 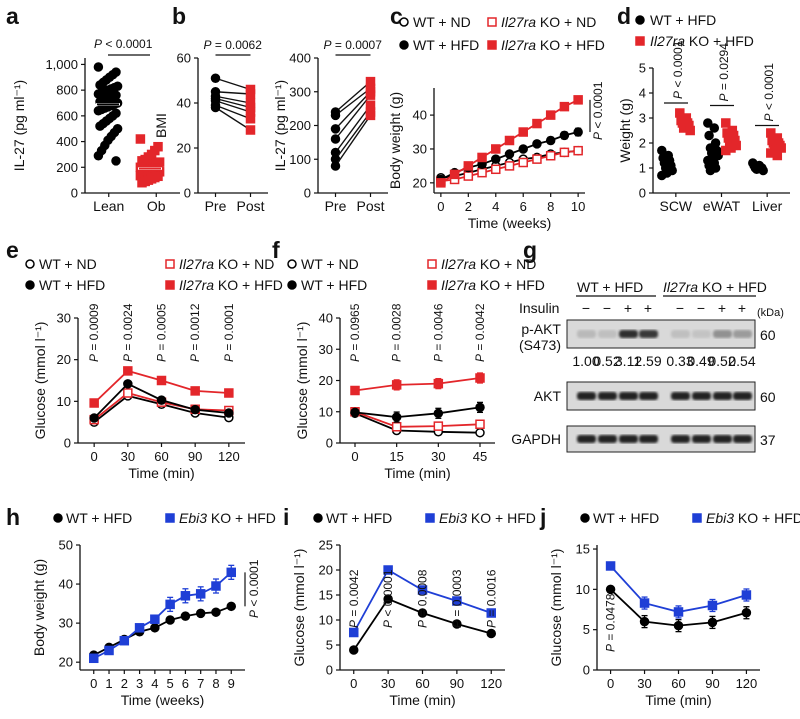 What do you see at coordinates (548, 396) in the screenshot?
I see `blot-row-label: AKT` at bounding box center [548, 396].